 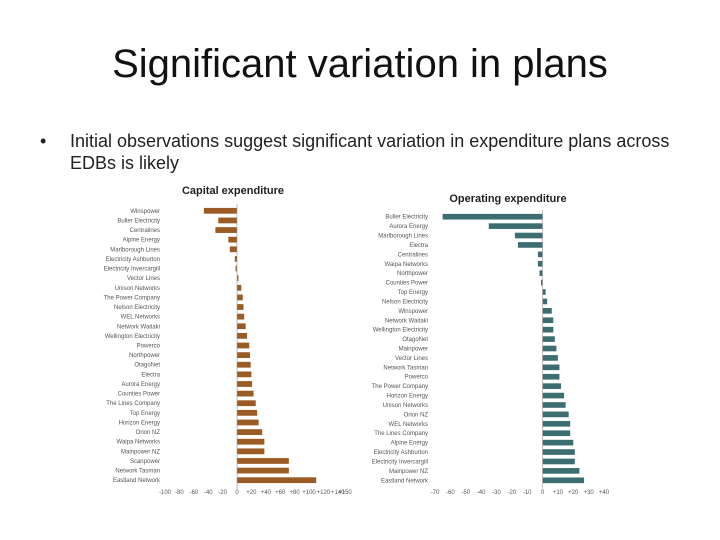 What do you see at coordinates (147, 366) in the screenshot?
I see `capex-category-label-17: OtagoNet` at bounding box center [147, 366].